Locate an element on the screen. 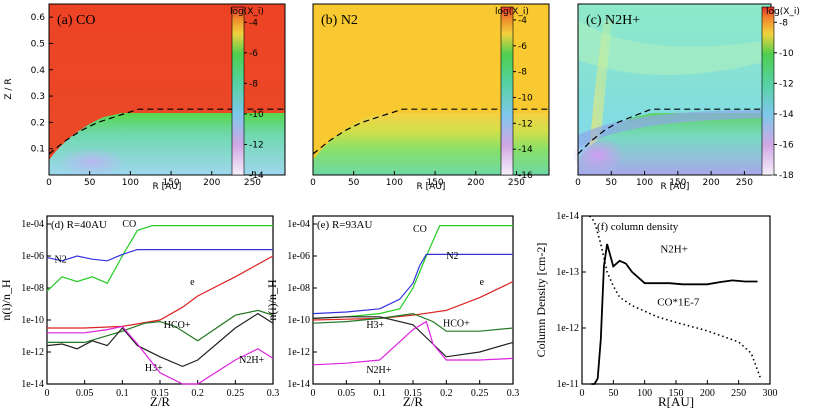  panel-f-ylabel: Column Density [cm-2] is located at coordinates (541, 300).